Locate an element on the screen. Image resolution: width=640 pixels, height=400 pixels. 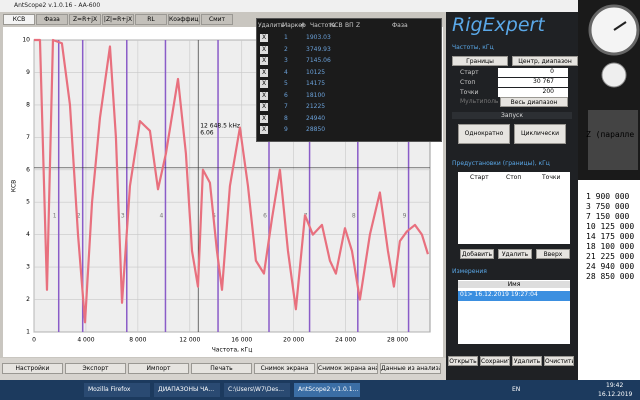
bottom-button: Снимок экрана is located at coordinates (284, 368).